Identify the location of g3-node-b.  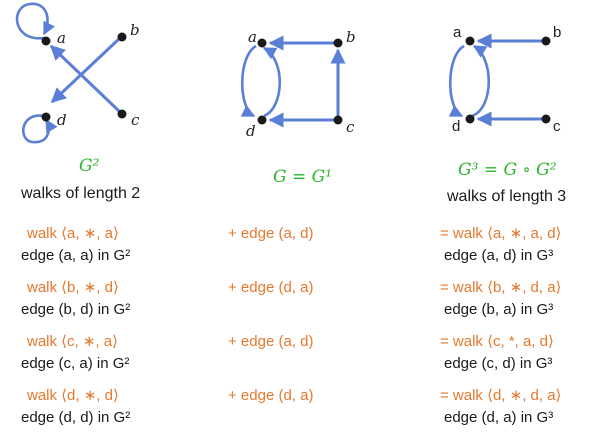
(546, 41).